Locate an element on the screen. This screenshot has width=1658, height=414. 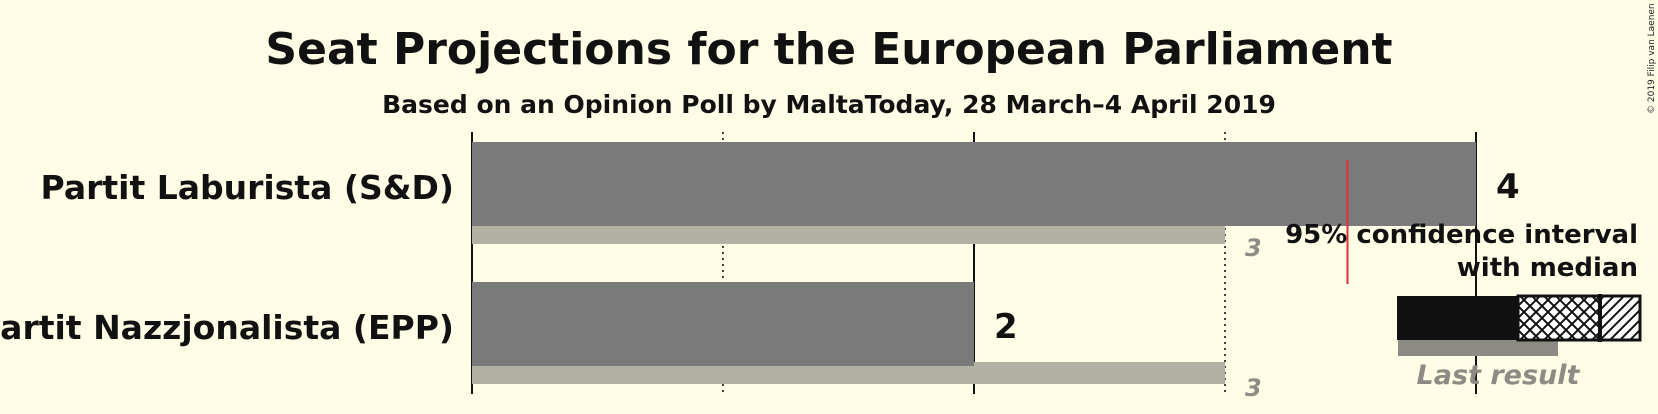
legend-last-result-label: Last result is located at coordinates (1499, 375).